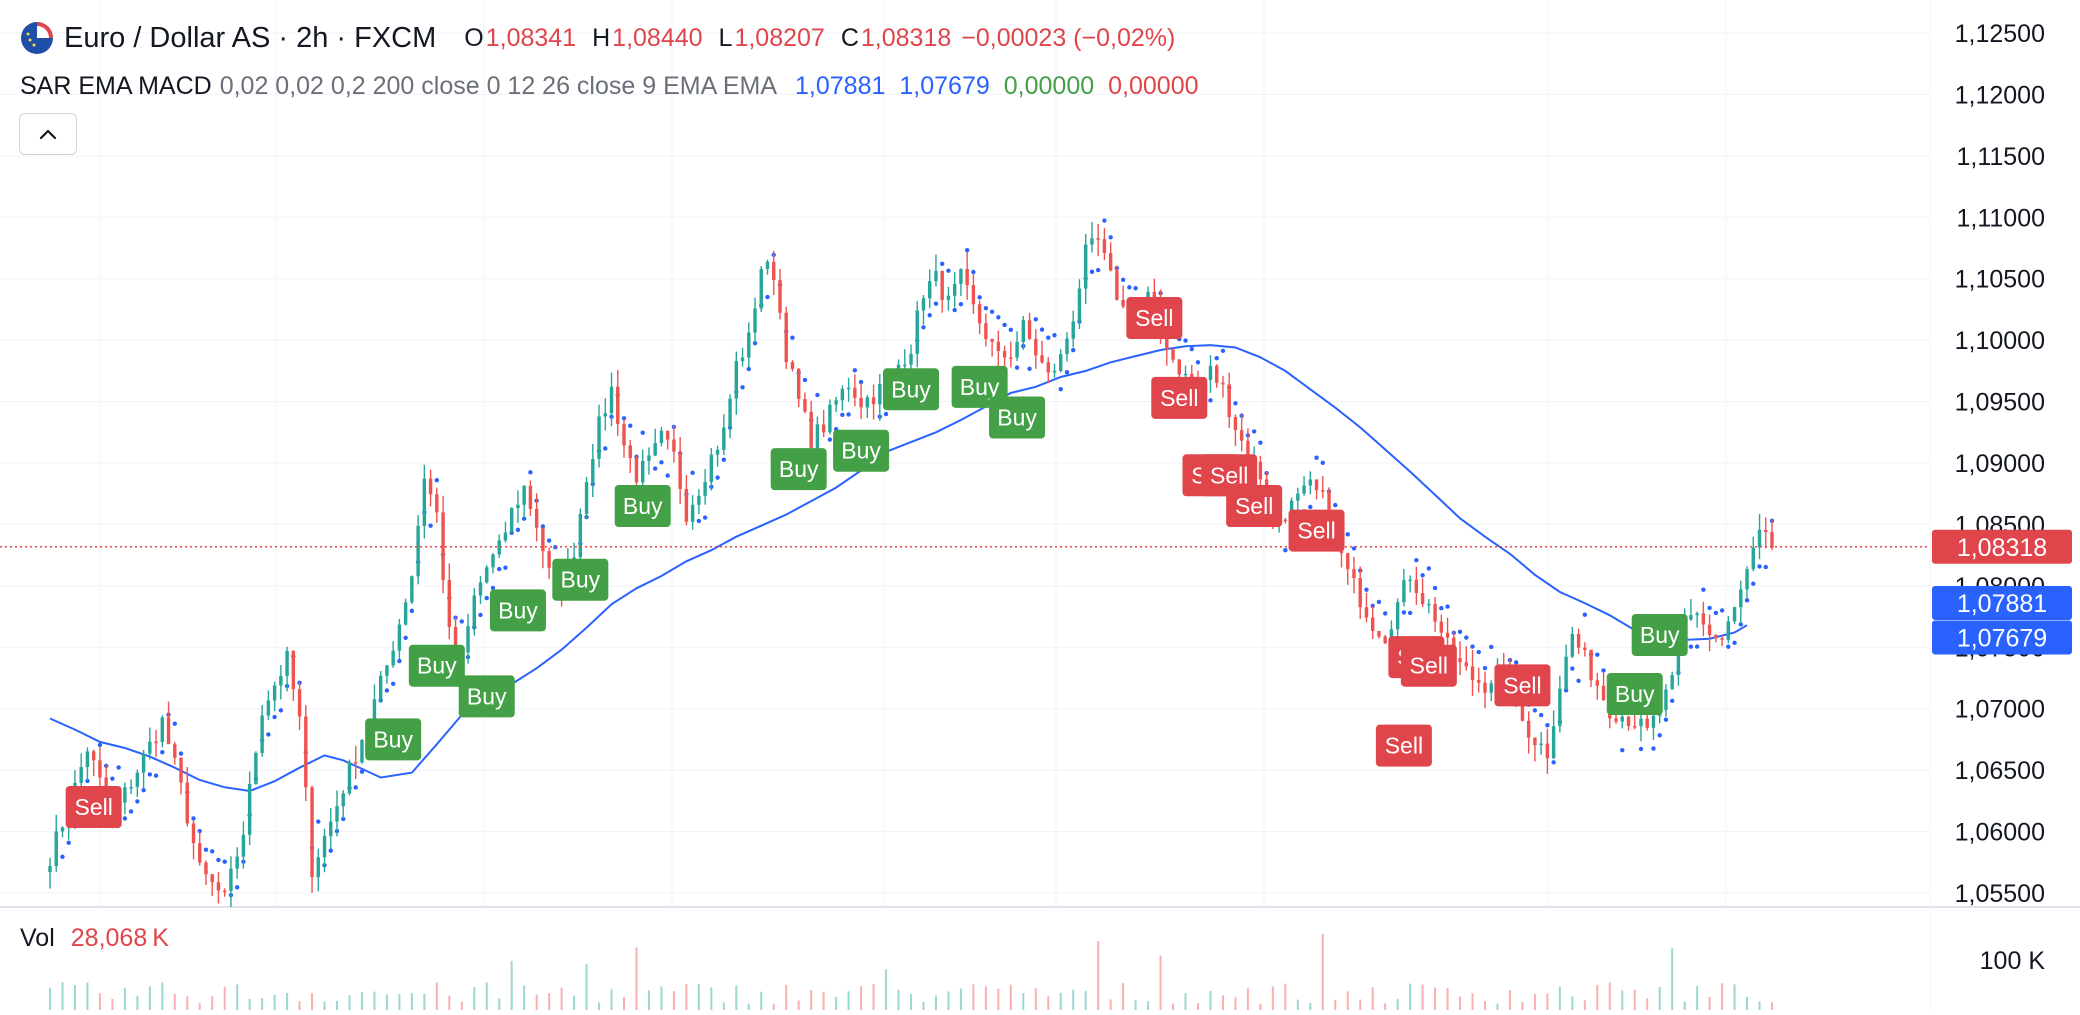  What do you see at coordinates (601, 37) in the screenshot?
I see `ohlc-high-label: H` at bounding box center [601, 37].